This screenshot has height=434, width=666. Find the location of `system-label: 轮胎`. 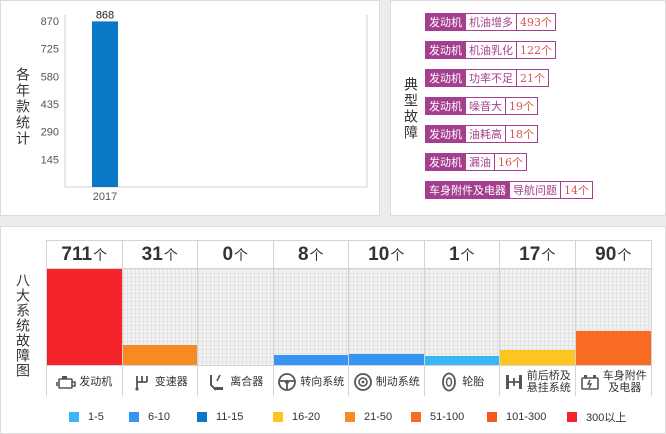

system-label: 轮胎 is located at coordinates (461, 381).